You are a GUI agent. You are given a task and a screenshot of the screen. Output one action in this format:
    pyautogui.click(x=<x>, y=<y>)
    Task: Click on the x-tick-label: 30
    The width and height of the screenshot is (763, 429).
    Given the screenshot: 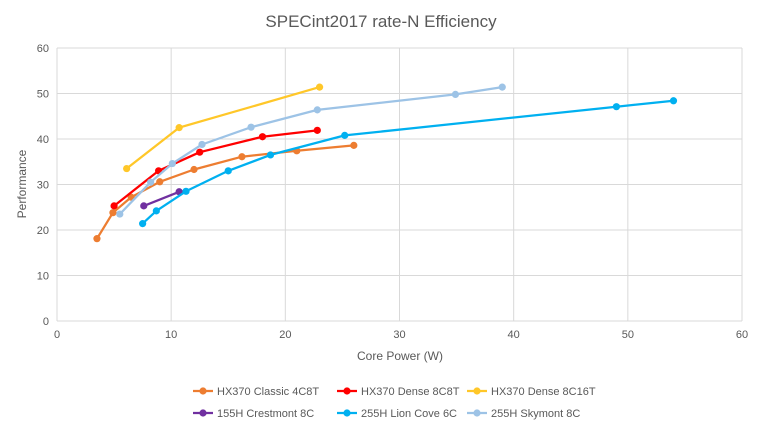 What is the action you would take?
    pyautogui.click(x=399, y=335)
    